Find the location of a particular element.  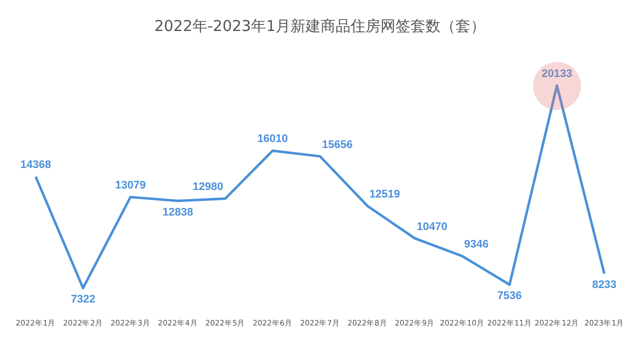

data-label: 9346 is located at coordinates (476, 244).